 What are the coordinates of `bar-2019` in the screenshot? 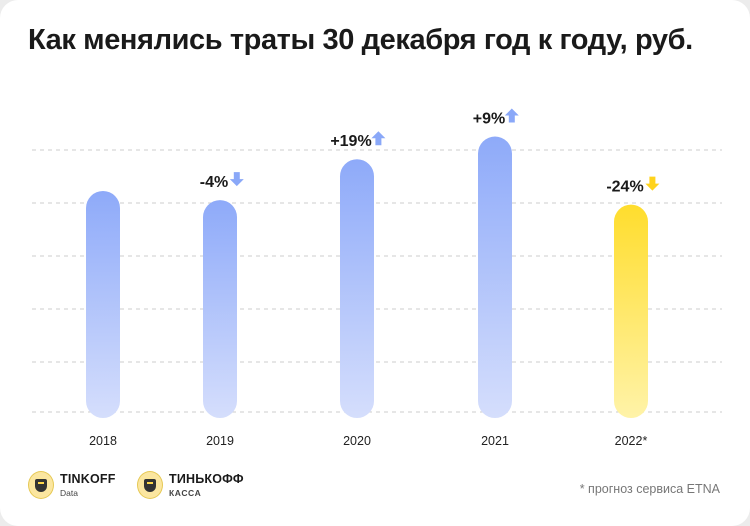 It's located at (220, 309).